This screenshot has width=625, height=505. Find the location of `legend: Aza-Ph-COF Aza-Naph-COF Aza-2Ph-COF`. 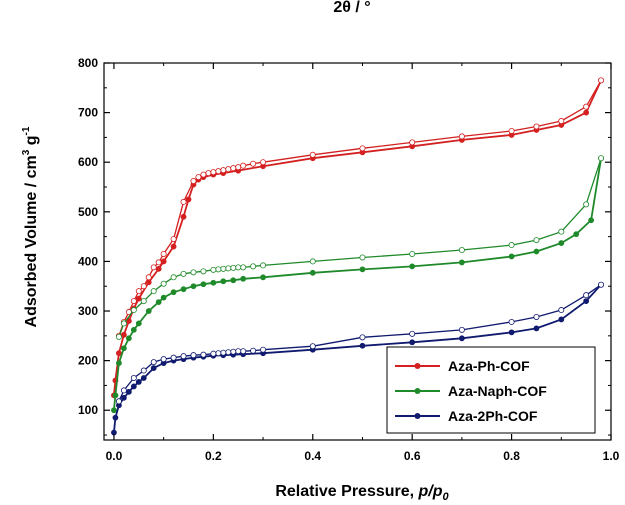

legend: Aza-Ph-COF Aza-Naph-COF Aza-2Ph-COF is located at coordinates (491, 390).